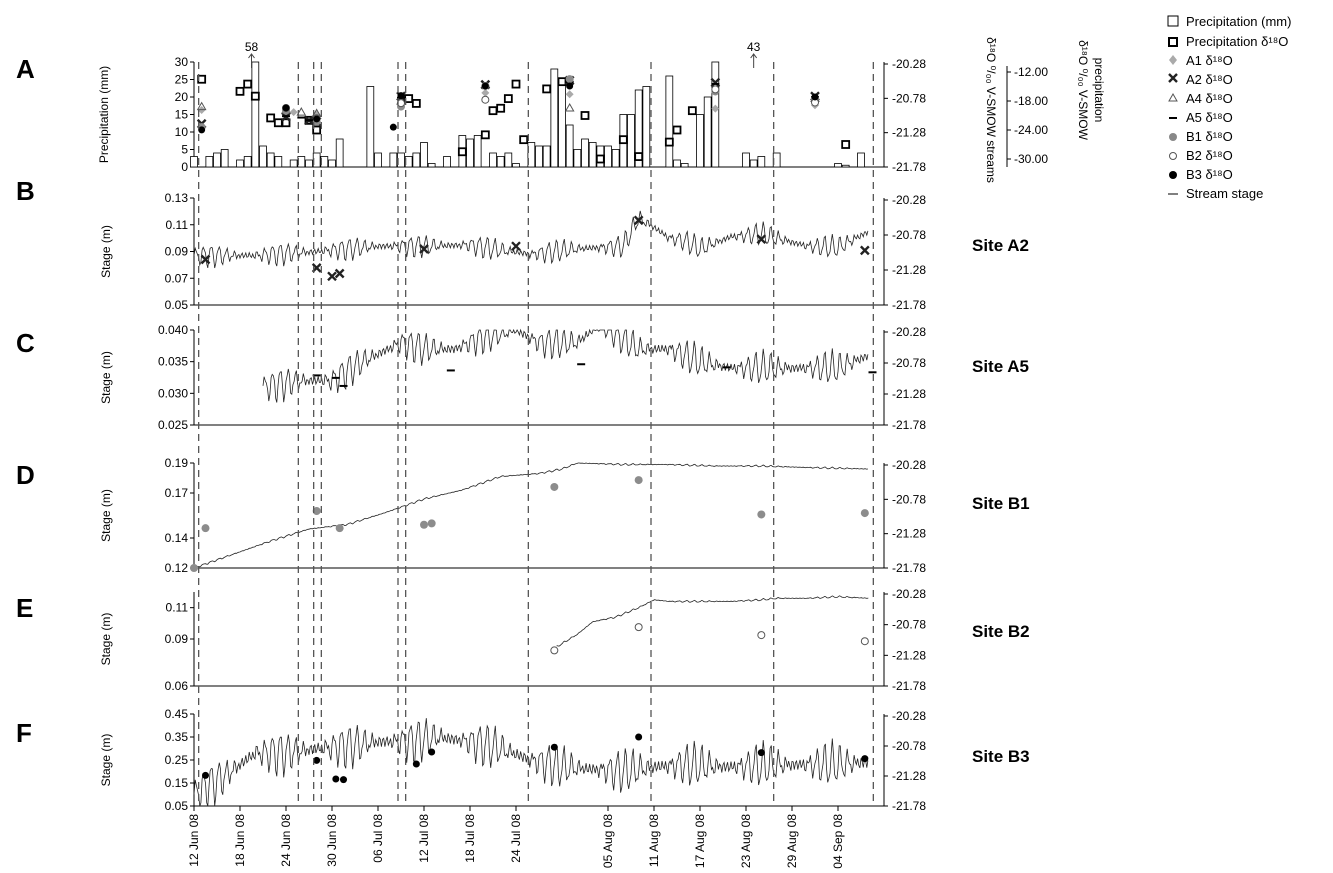  What do you see at coordinates (1173, 78) in the screenshot?
I see `legend-symbol-x` at bounding box center [1173, 78].